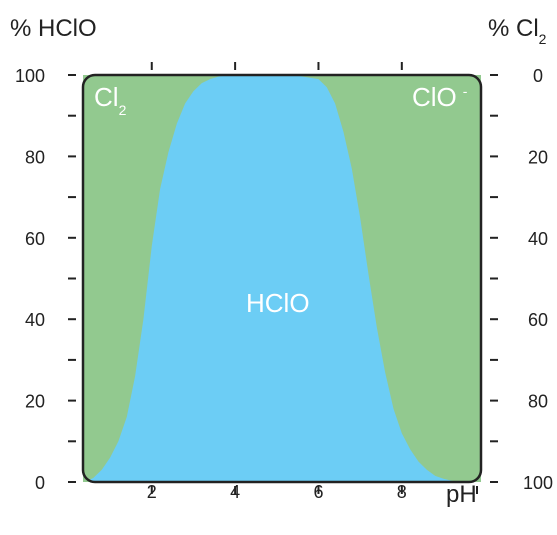  What do you see at coordinates (30, 76) in the screenshot?
I see `left-y-tick-label: 100` at bounding box center [30, 76].